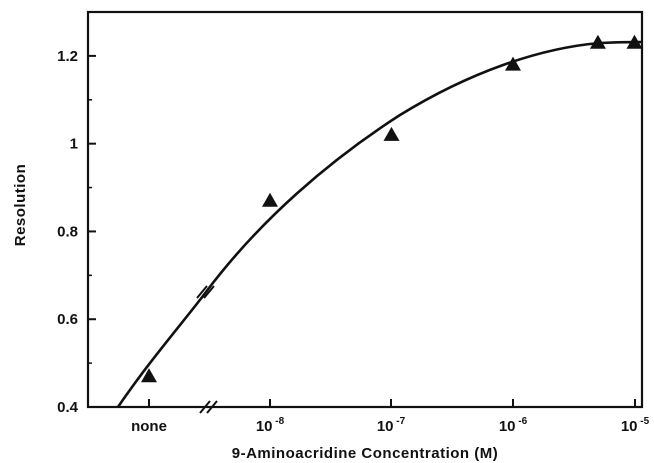 The image size is (654, 463). I want to click on y-tick-label: 0.8, so click(67, 231).